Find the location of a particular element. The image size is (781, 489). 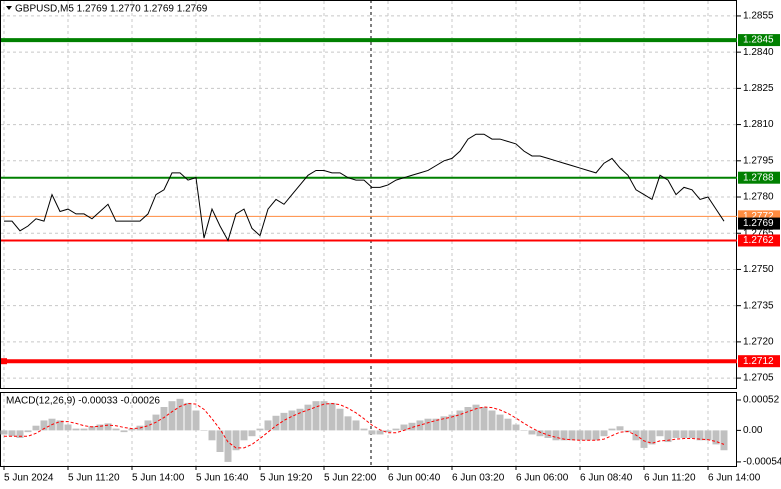

chart-title: GBPUSD,M5 1.2769 1.2770 1.2769 1.2769 is located at coordinates (111, 9).